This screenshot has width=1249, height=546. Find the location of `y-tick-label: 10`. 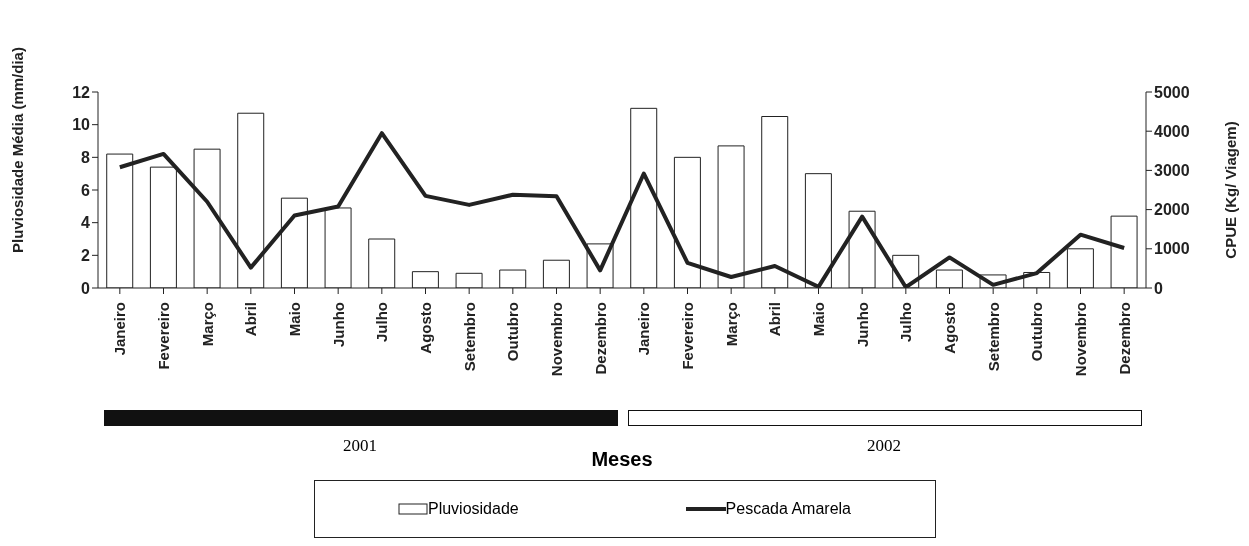

y-tick-label: 10 is located at coordinates (81, 125).